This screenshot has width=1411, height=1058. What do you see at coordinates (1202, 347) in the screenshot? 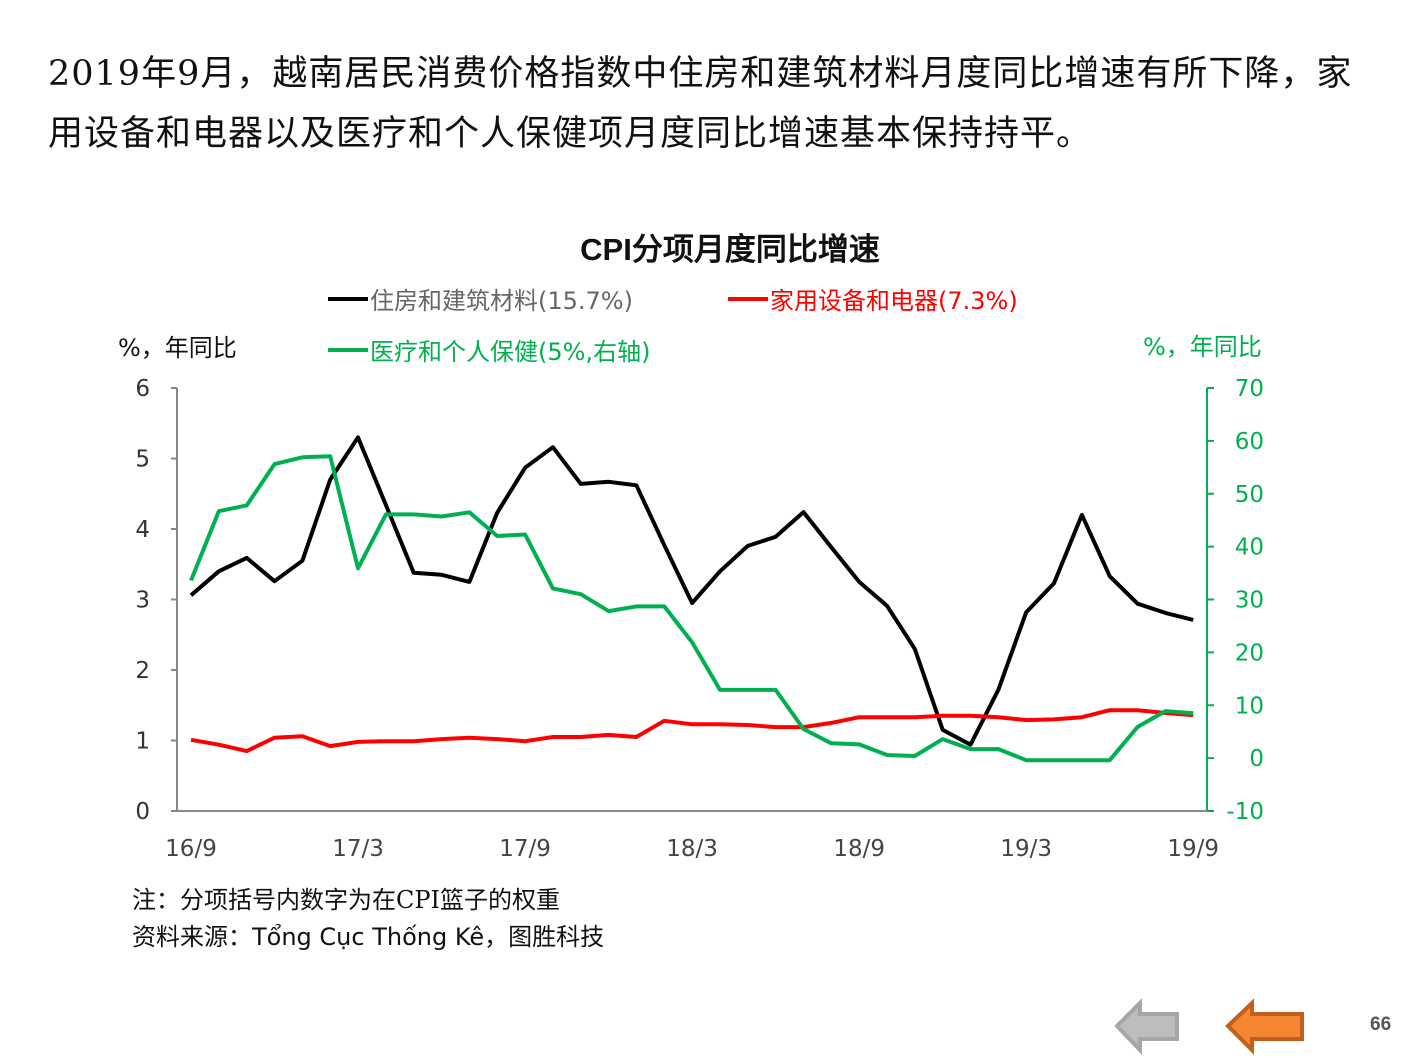
I see `right-axis-unit: %，年同比` at bounding box center [1202, 347].